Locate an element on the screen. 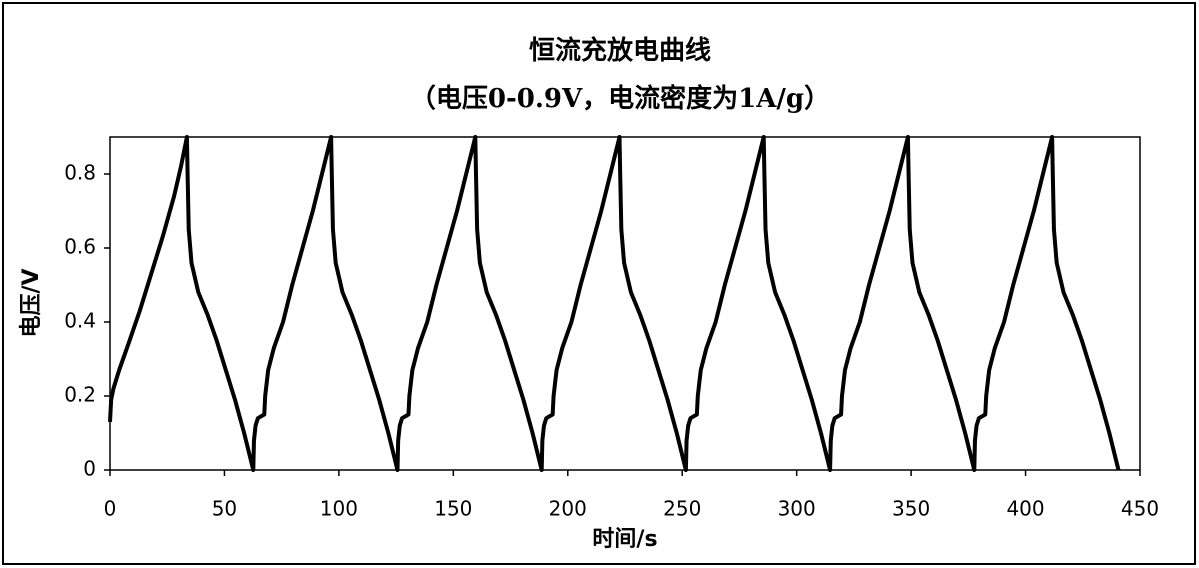 This screenshot has width=1199, height=568. chart-subtitle: （电压0-0.9V，电流密度为1A/g） is located at coordinates (620, 98).